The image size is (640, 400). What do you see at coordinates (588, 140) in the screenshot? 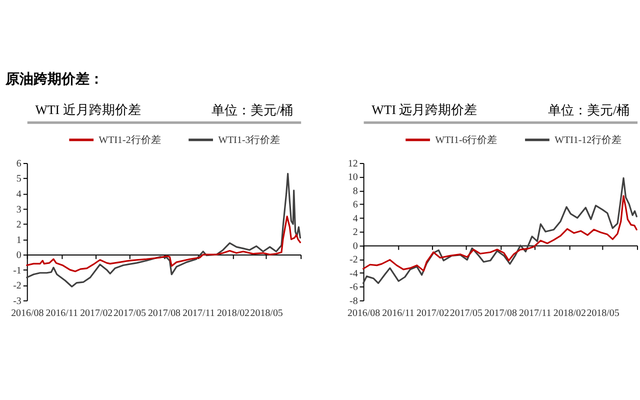
I see `legend-label: WTI1-12行价差` at bounding box center [588, 140].